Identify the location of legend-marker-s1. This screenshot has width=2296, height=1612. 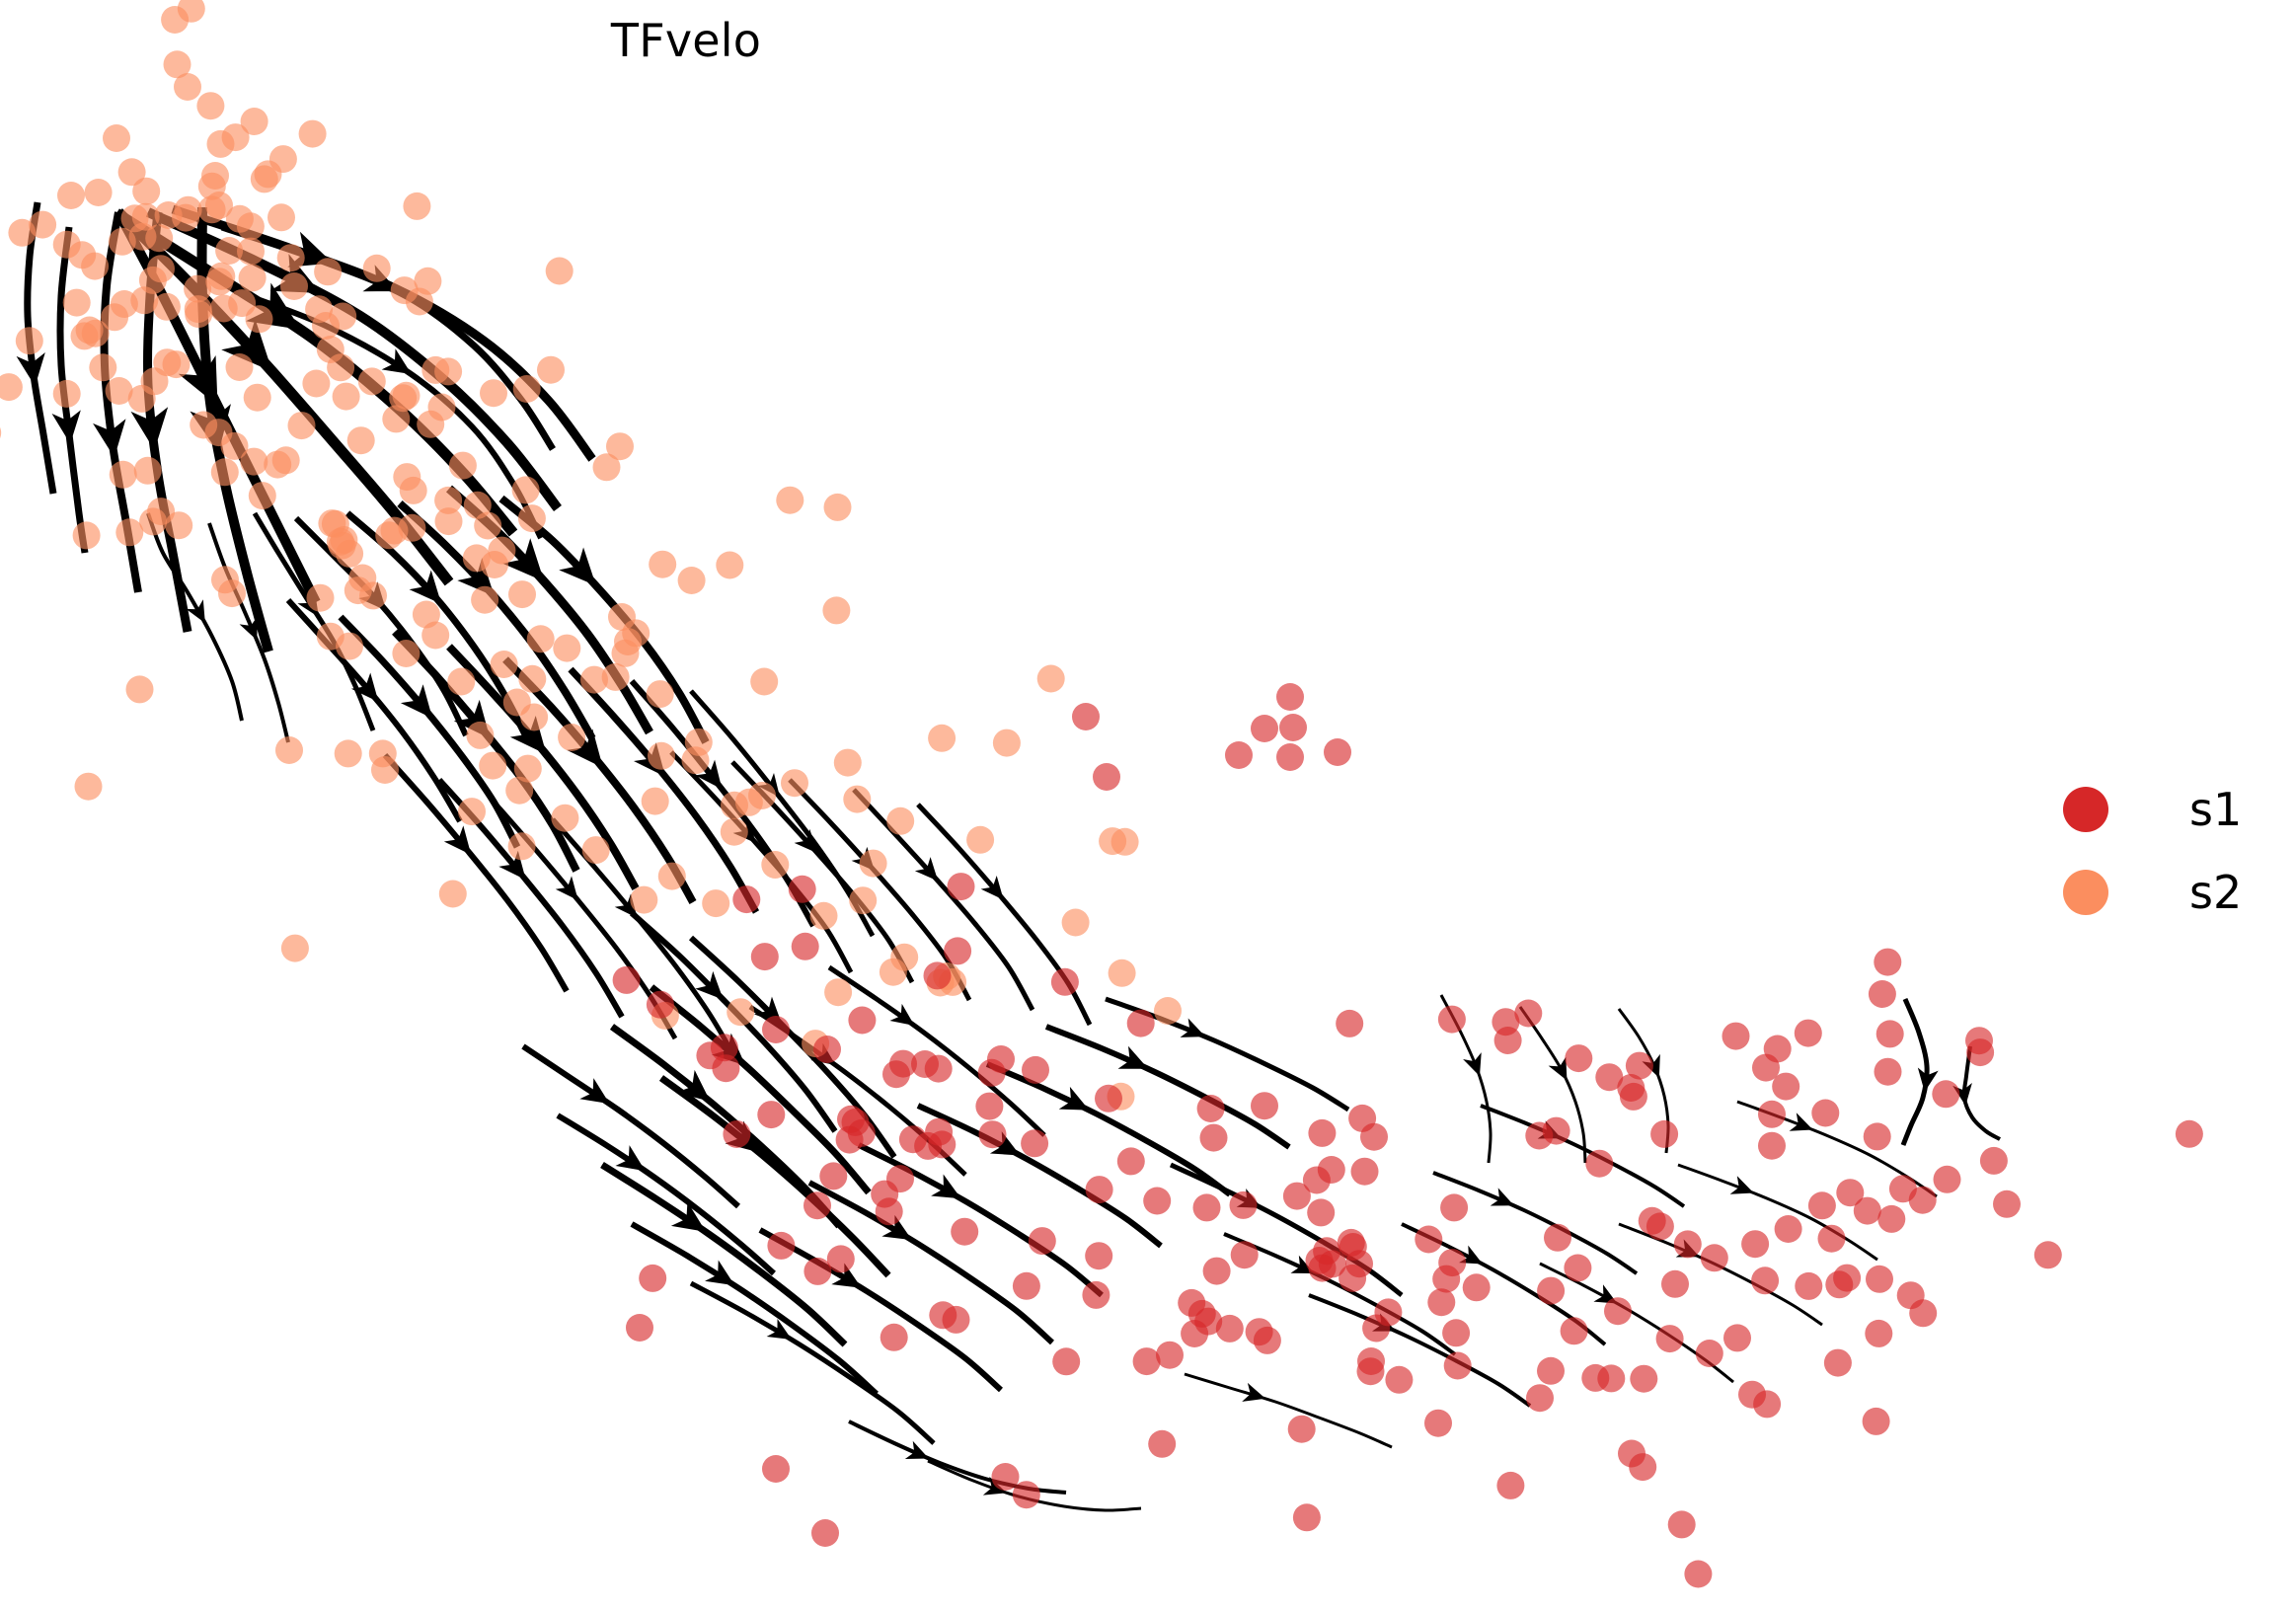
(2085, 810).